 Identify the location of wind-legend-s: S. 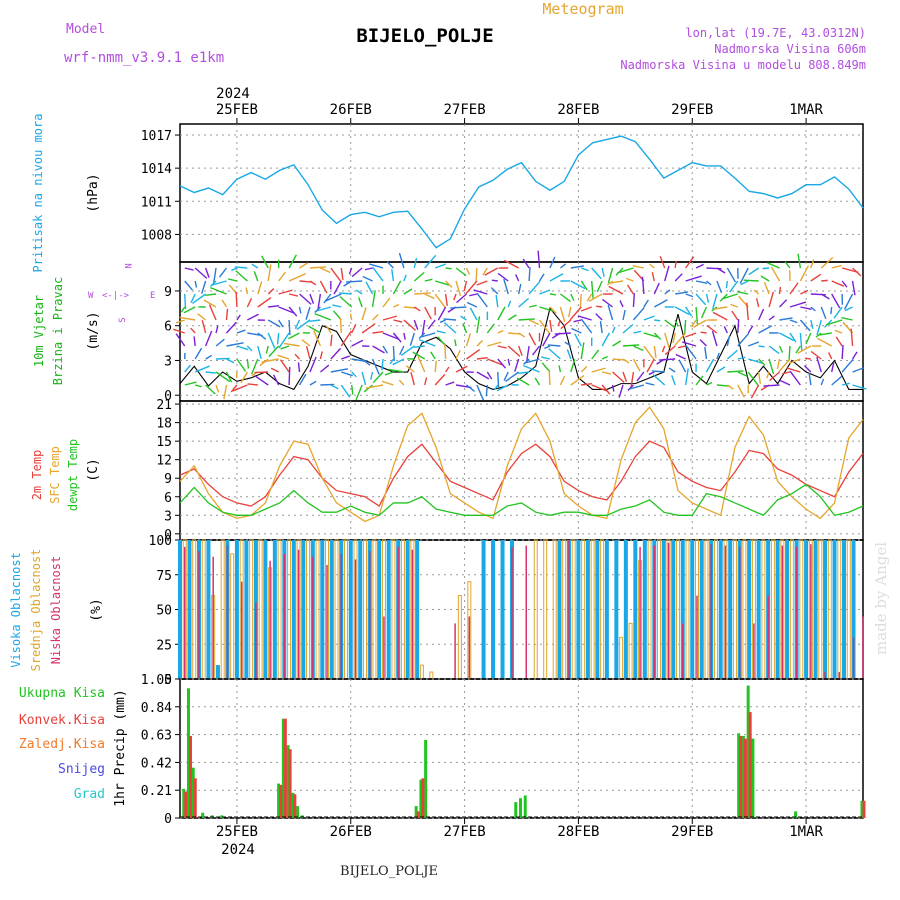
(123, 319).